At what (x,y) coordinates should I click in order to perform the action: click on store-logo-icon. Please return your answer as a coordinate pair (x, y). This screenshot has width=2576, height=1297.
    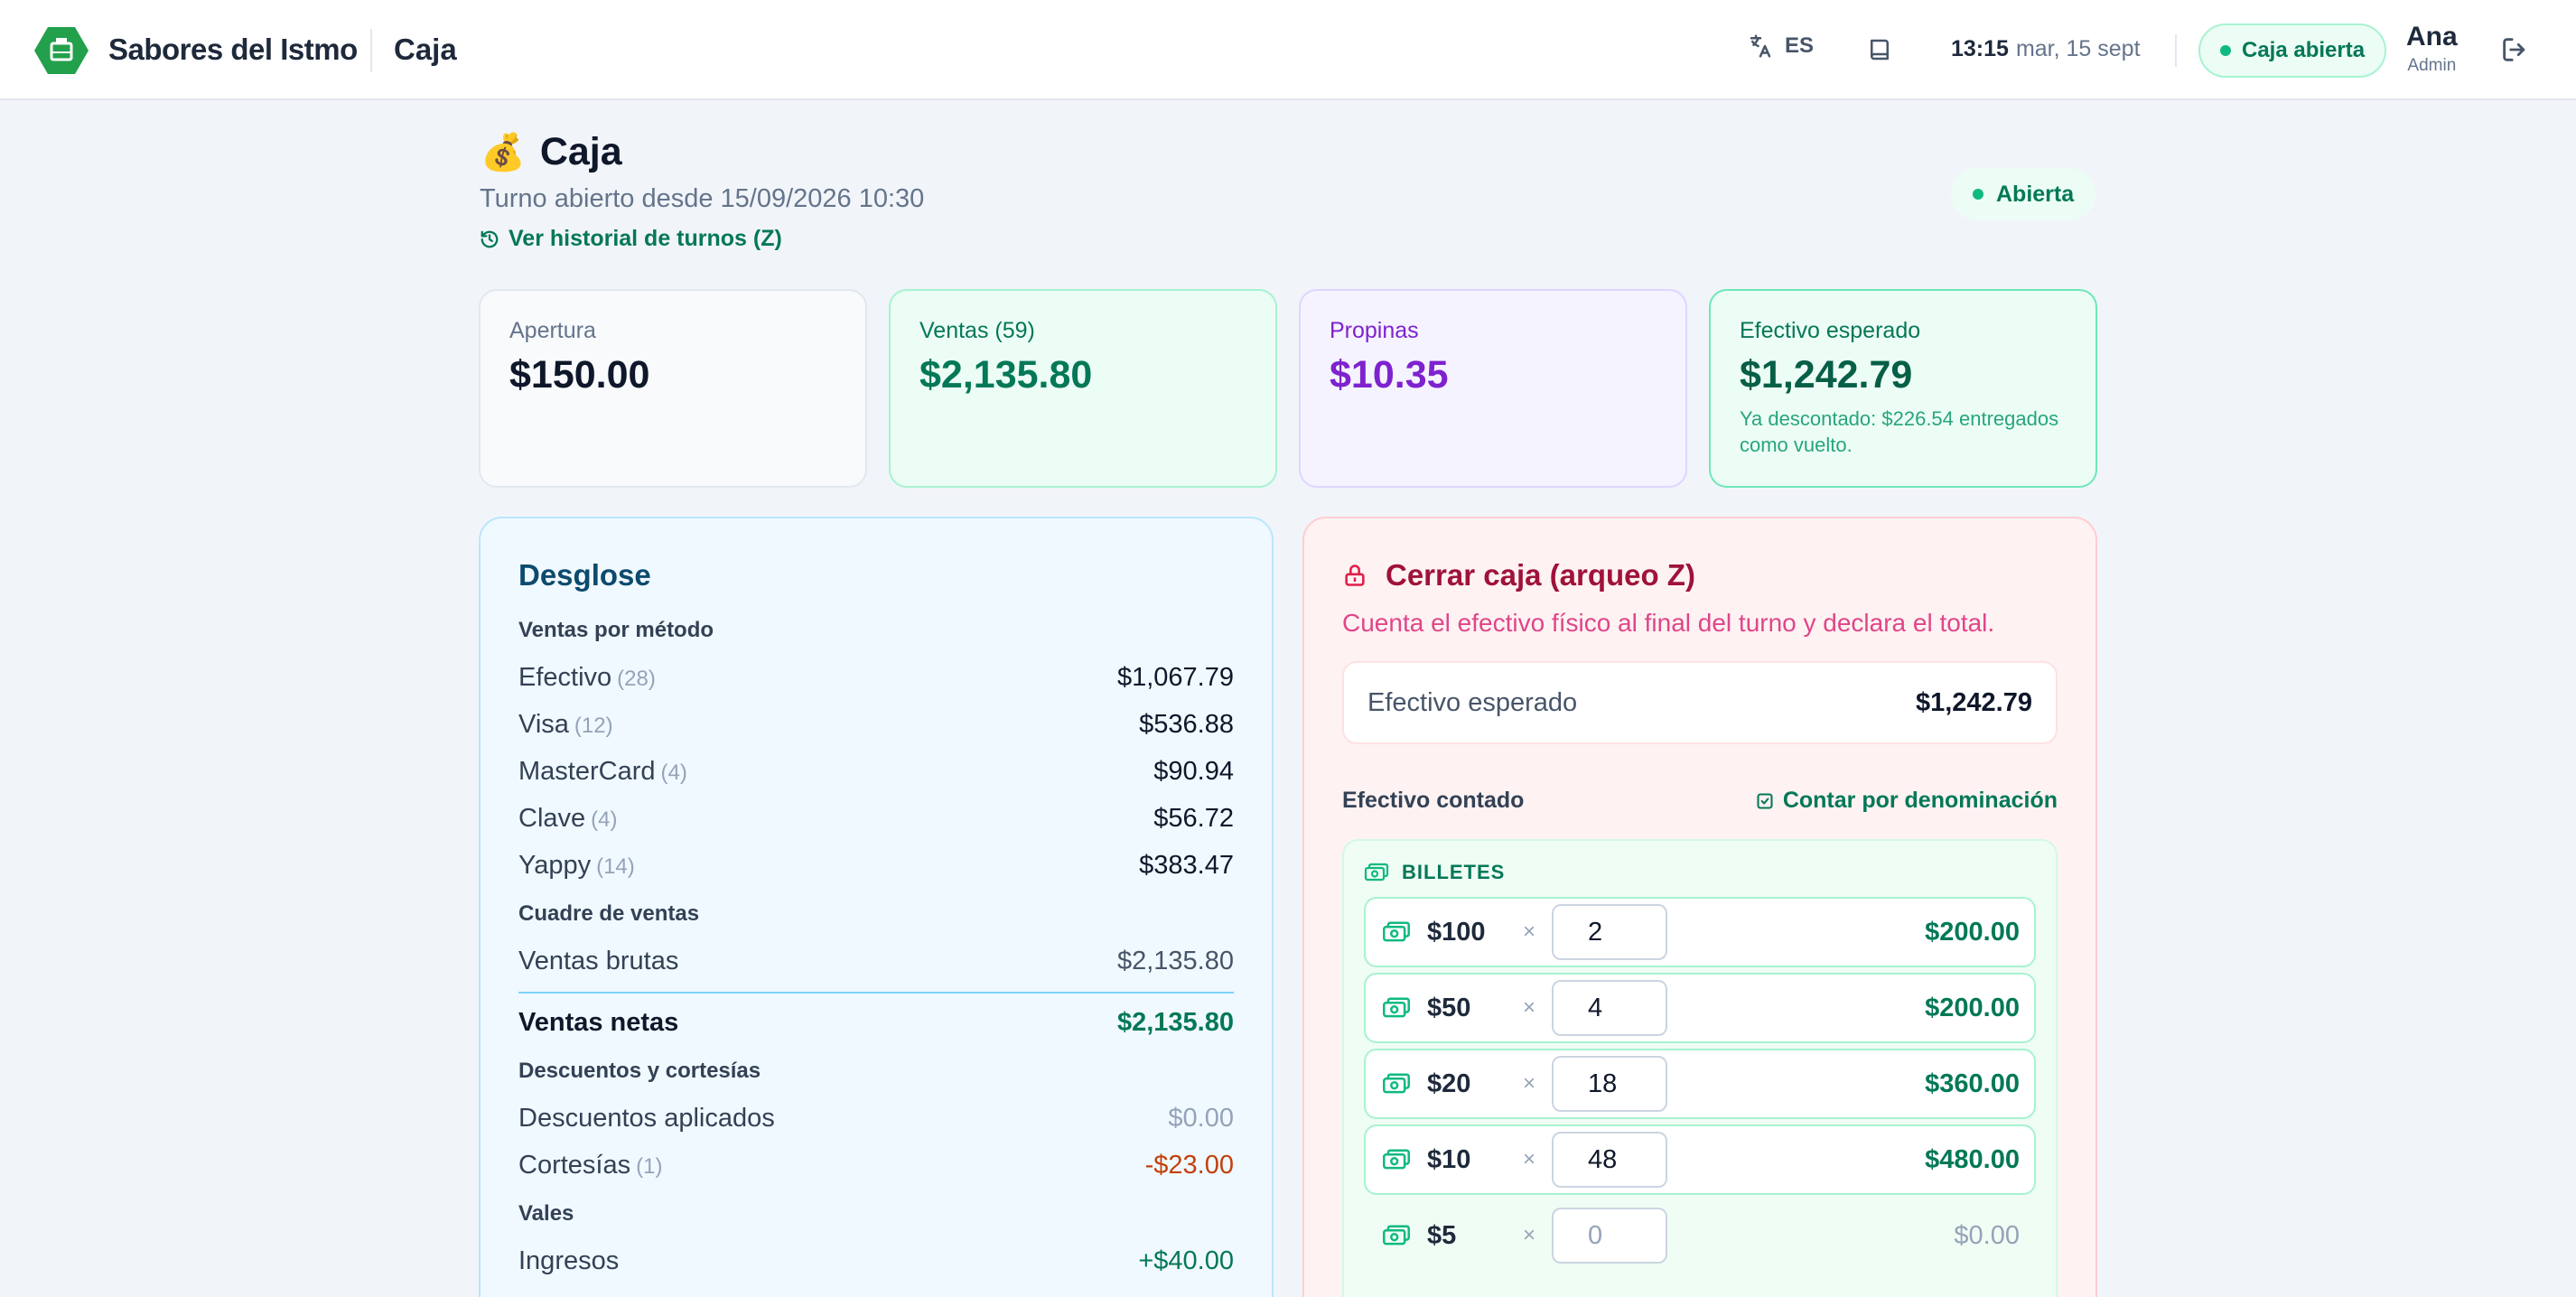
    Looking at the image, I should click on (62, 50).